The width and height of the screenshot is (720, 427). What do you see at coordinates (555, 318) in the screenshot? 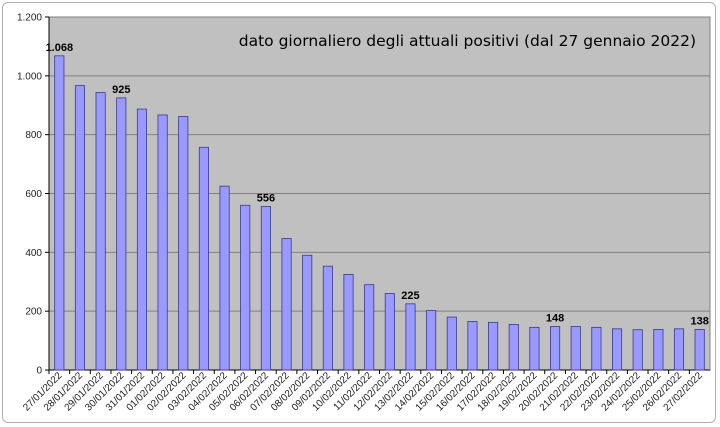
I see `data-label: 148` at bounding box center [555, 318].